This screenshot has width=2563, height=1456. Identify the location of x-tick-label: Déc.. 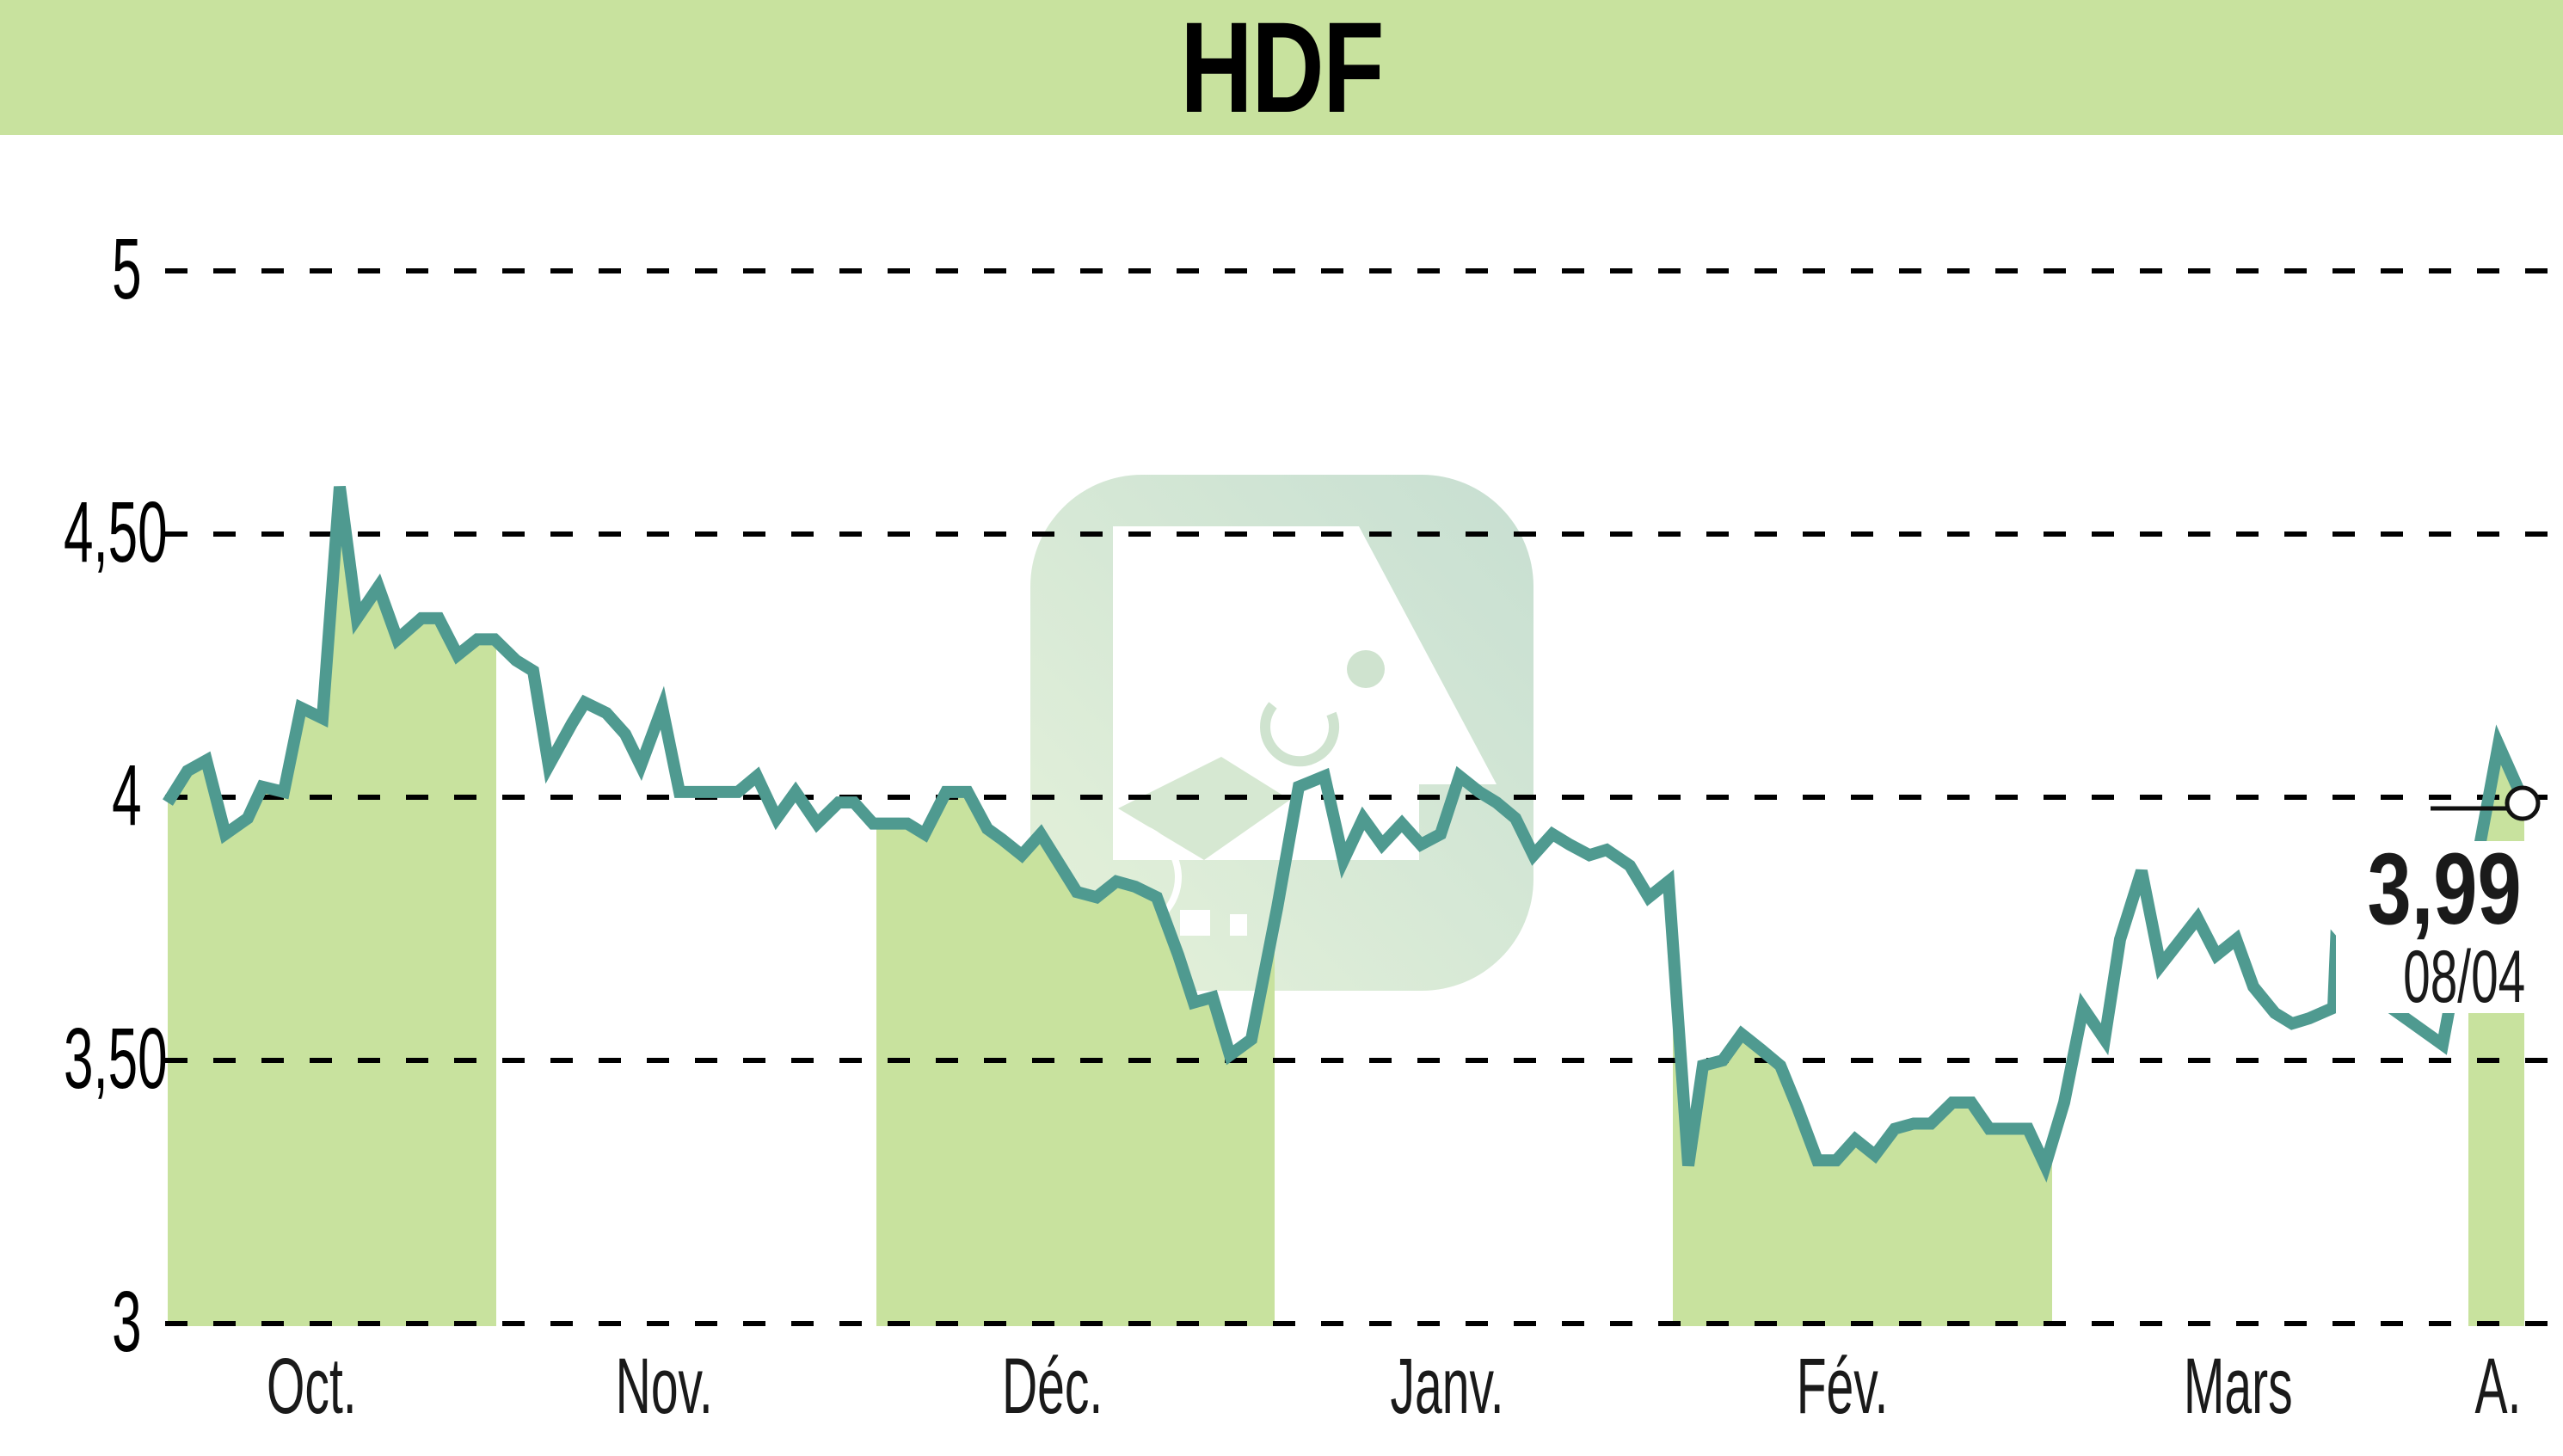
(1052, 1386).